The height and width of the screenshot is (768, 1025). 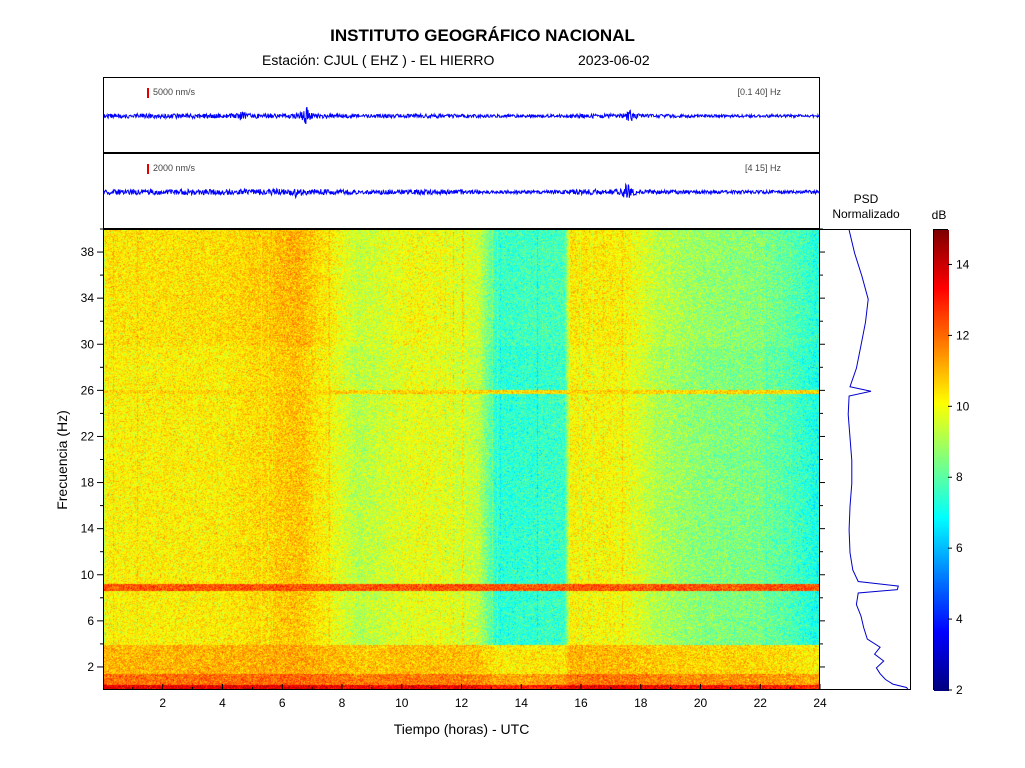 I want to click on date-label: 2023-06-02, so click(x=614, y=60).